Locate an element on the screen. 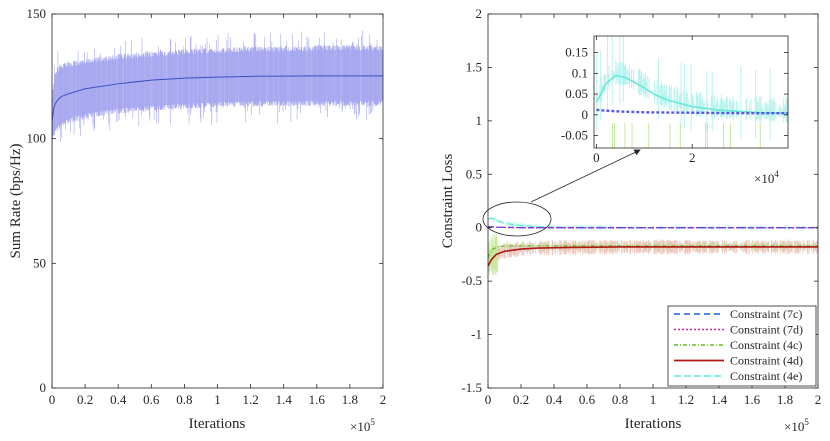 The width and height of the screenshot is (830, 441). y-tick-label: 0.5 is located at coordinates (474, 173).